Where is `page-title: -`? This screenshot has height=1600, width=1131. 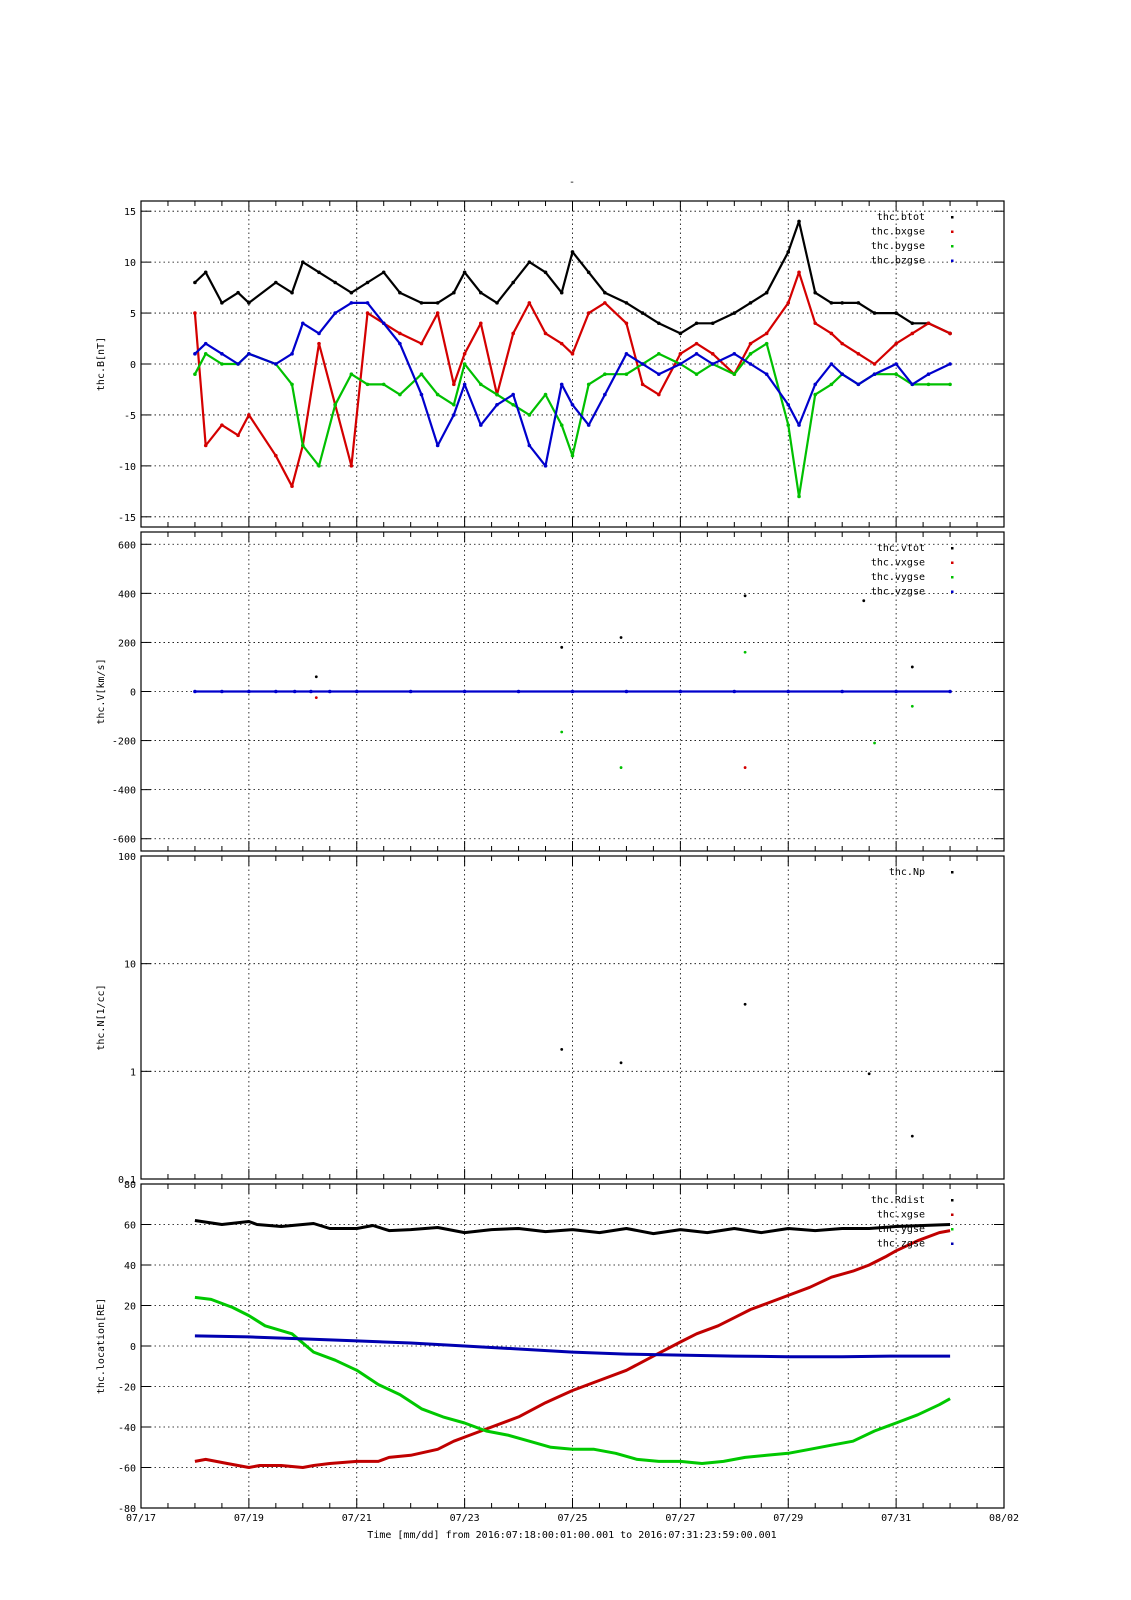 page-title: - is located at coordinates (572, 182).